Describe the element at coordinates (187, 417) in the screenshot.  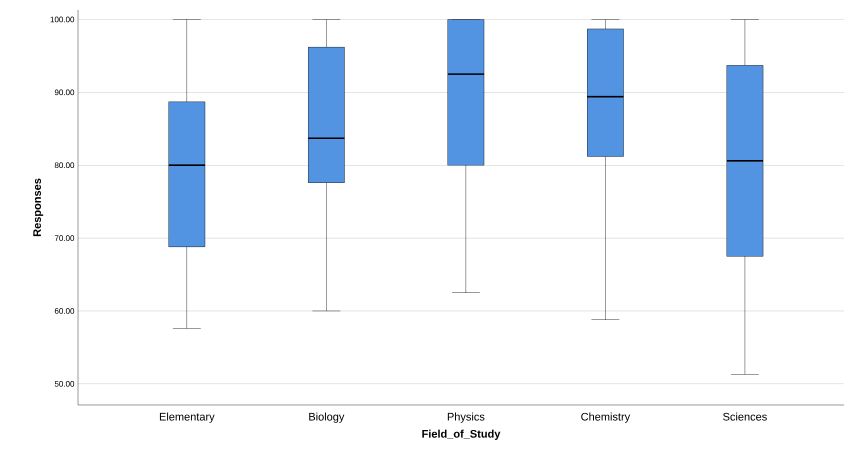
I see `x-tick-label: Elementary` at that location.